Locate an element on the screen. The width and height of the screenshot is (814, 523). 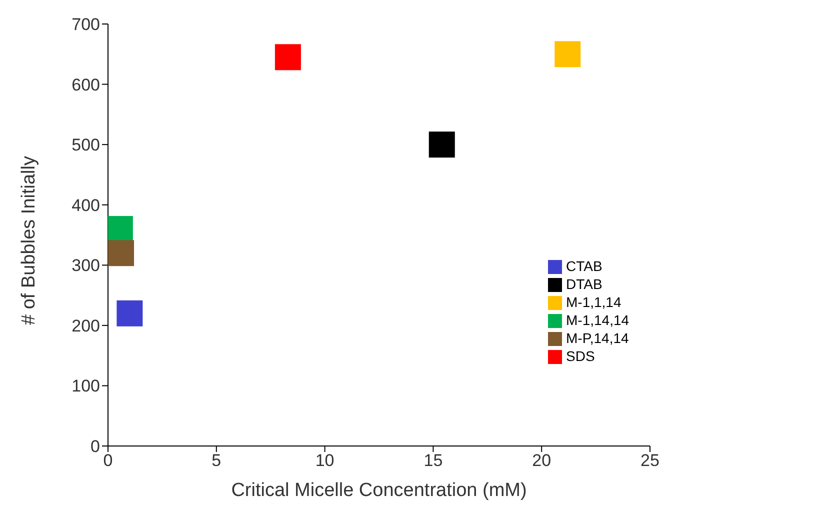
y-tick-label: 400 is located at coordinates (86, 205).